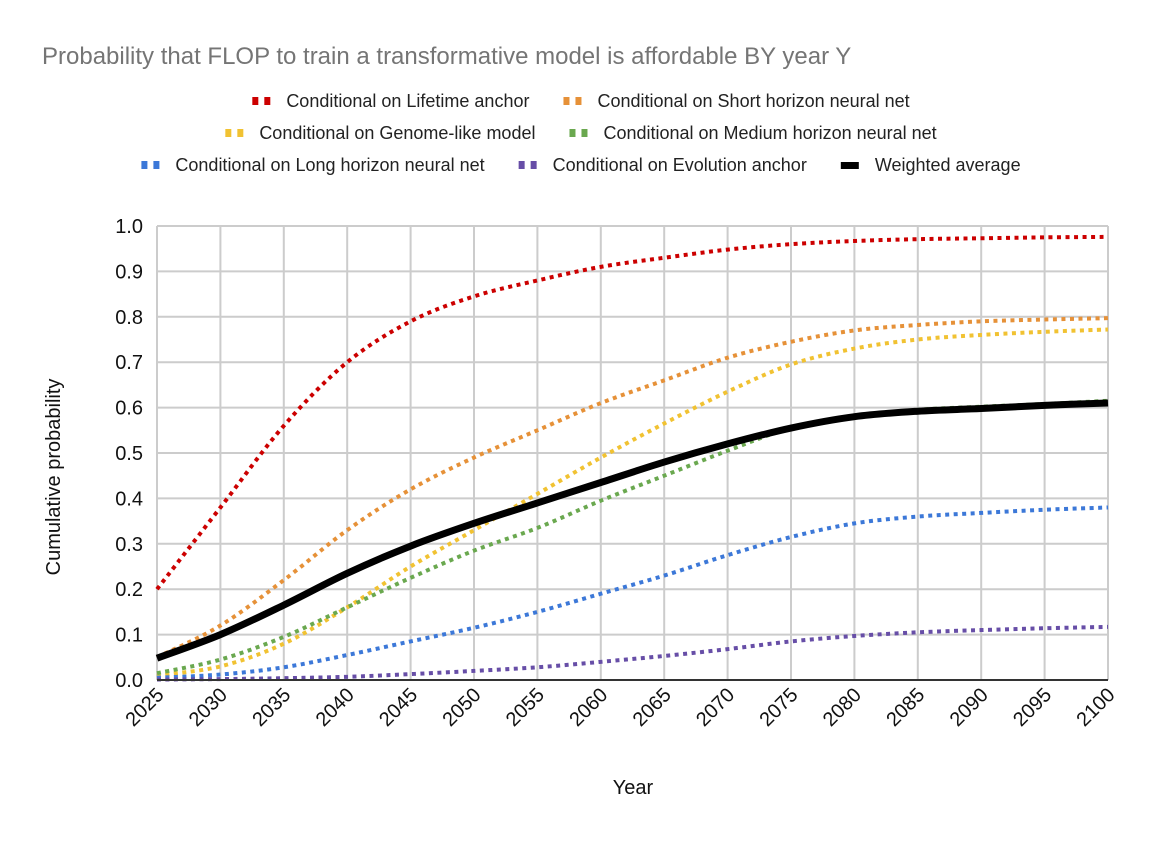  What do you see at coordinates (407, 101) in the screenshot?
I see `legend-label: Conditional on Lifetime anchor` at bounding box center [407, 101].